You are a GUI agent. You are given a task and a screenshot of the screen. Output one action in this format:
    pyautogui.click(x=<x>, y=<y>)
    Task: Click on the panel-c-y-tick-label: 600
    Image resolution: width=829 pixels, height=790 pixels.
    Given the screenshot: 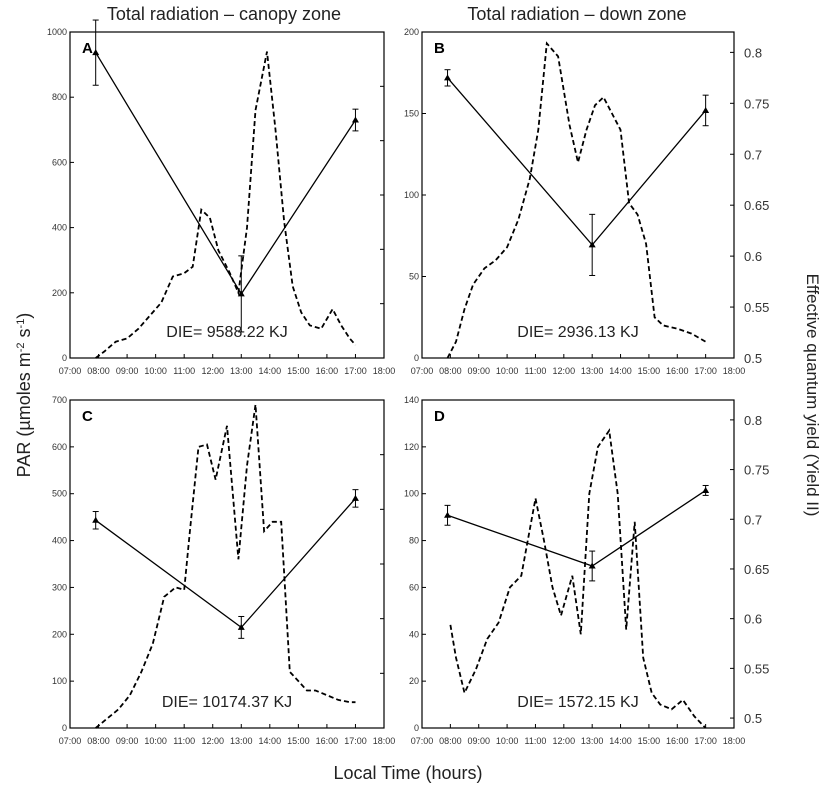 What is the action you would take?
    pyautogui.click(x=59, y=447)
    